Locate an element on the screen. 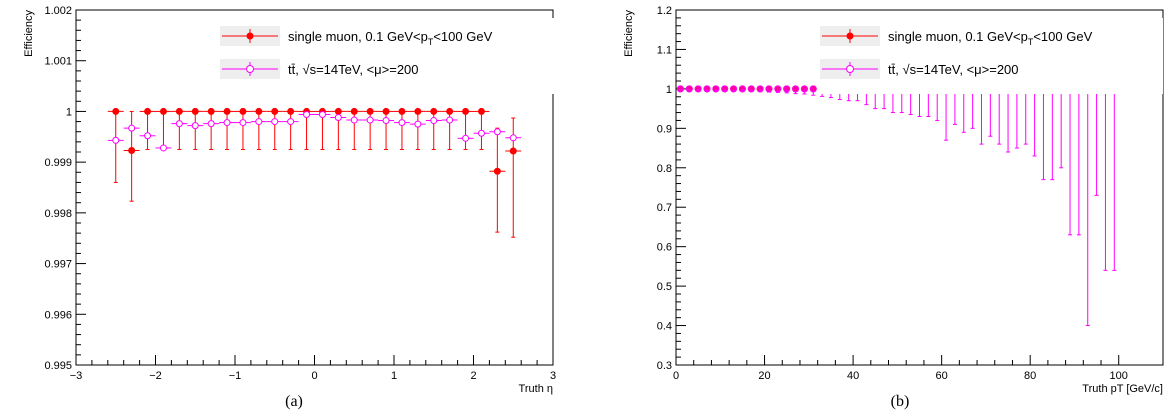  y-tick-label: 1.001 is located at coordinates (58, 62).